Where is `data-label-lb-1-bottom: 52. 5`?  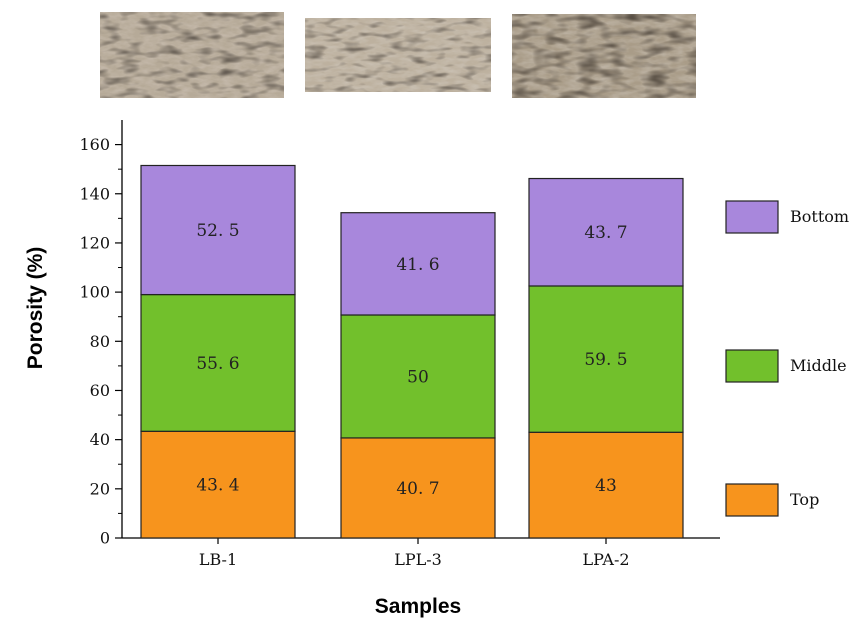 data-label-lb-1-bottom: 52. 5 is located at coordinates (217, 231).